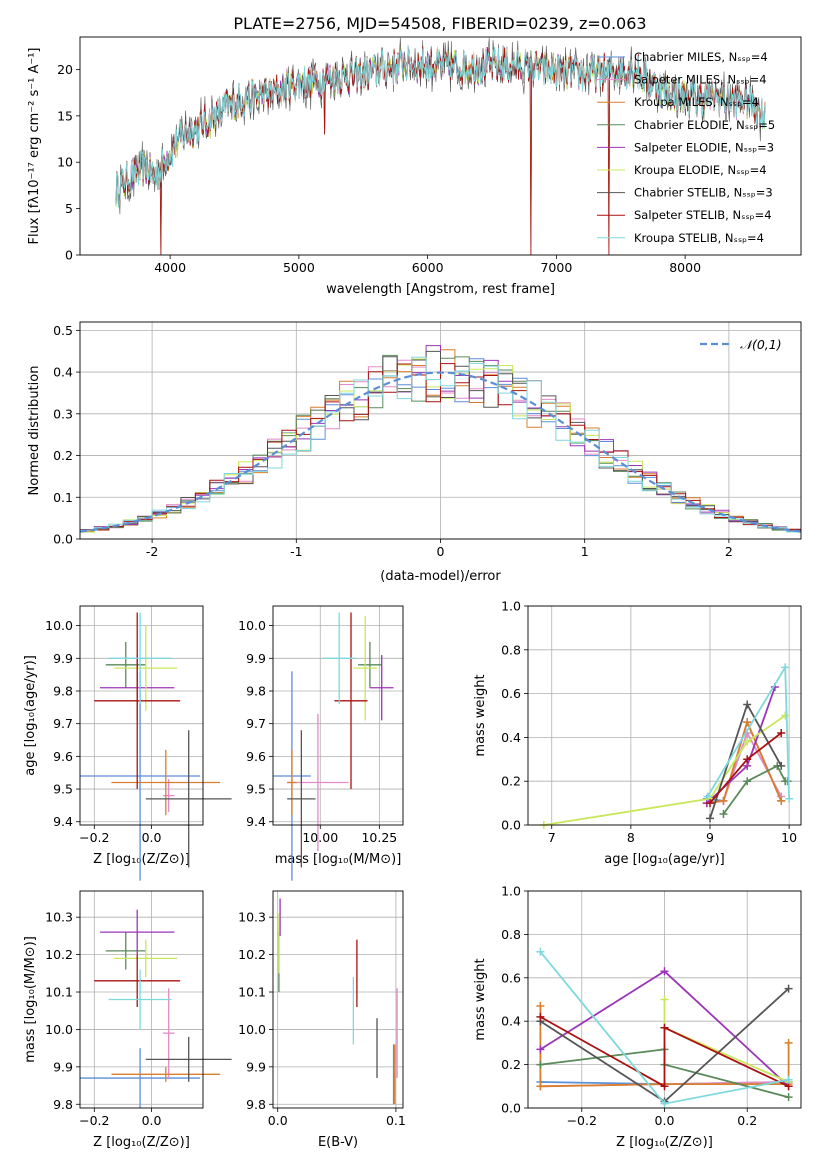 This screenshot has height=1170, width=819. I want to click on legend-label: Kroupa ELODIE, Nₛₛₚ=4, so click(700, 170).